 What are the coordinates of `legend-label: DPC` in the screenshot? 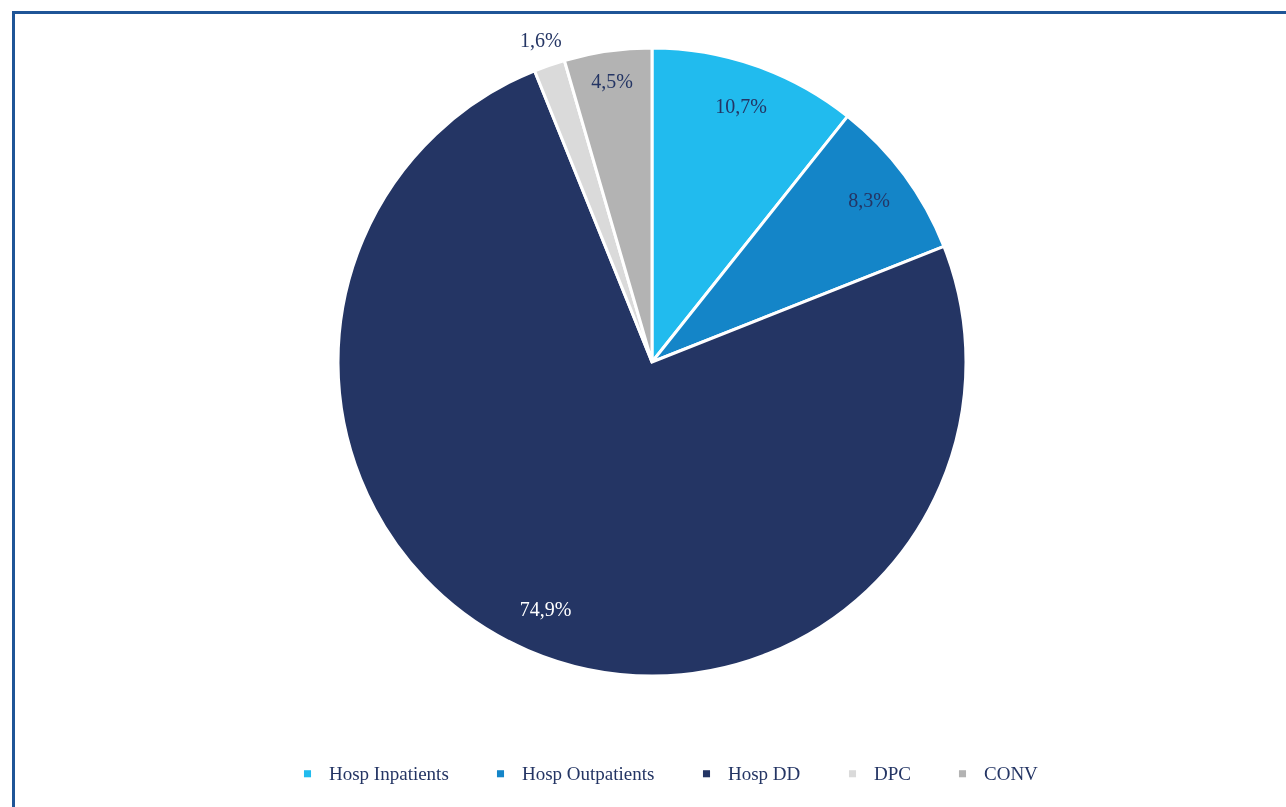 It's located at (892, 773).